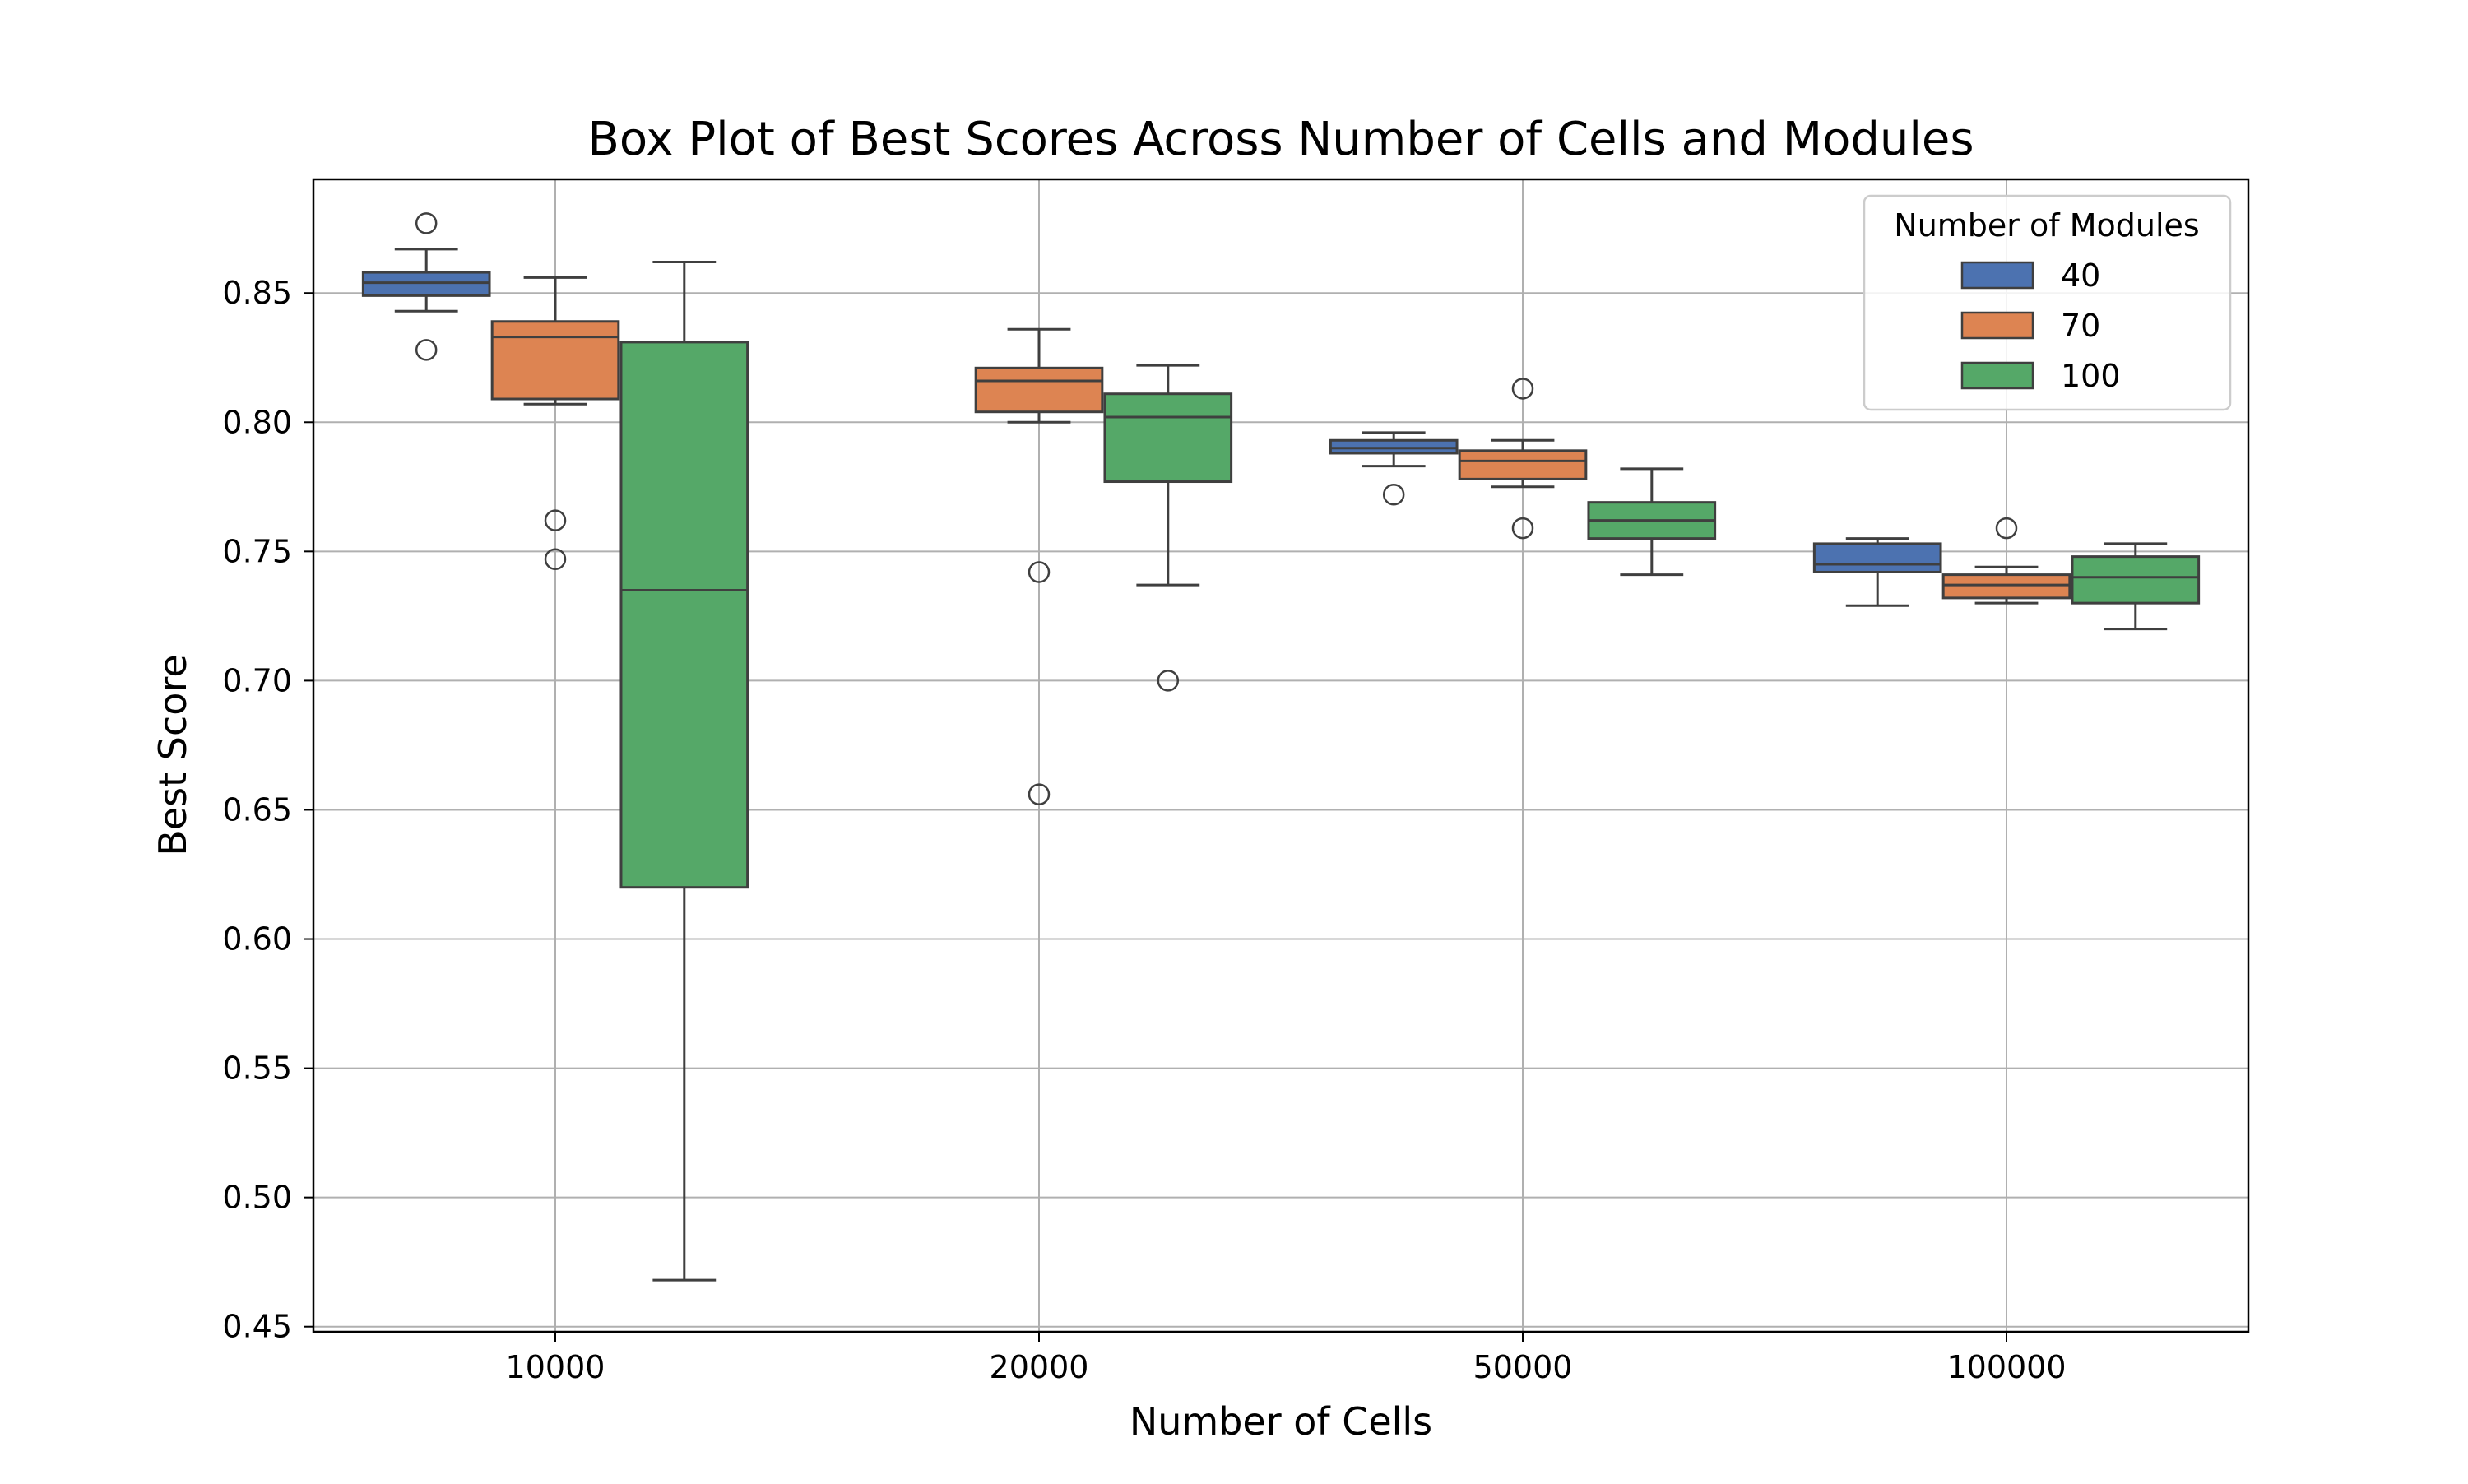 This screenshot has width=2468, height=1484. Describe the element at coordinates (257, 680) in the screenshot. I see `y-tick-label: 0.70` at that location.